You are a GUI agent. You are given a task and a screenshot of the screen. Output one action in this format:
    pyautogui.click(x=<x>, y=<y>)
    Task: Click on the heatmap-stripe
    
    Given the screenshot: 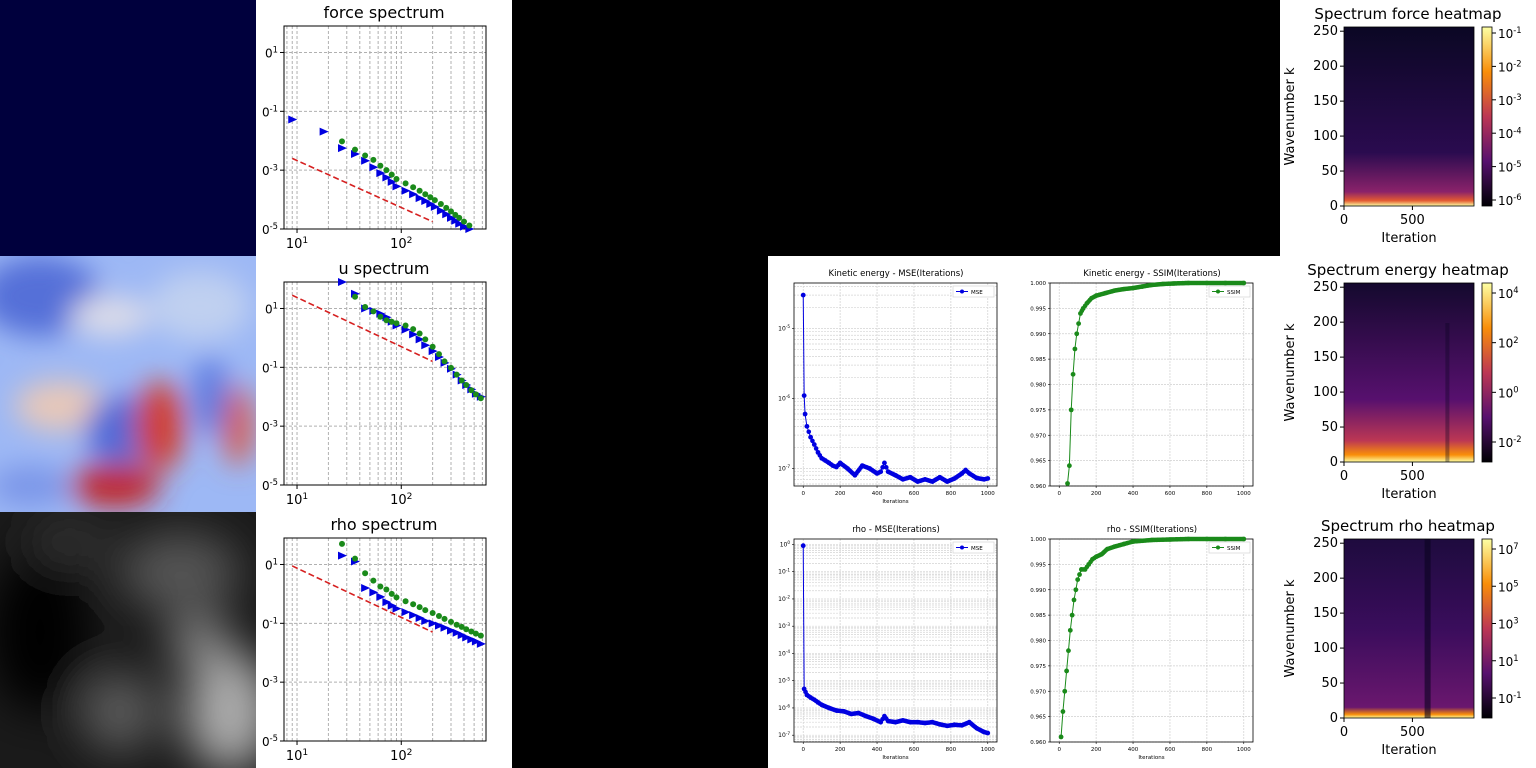 What is the action you would take?
    pyautogui.click(x=1427, y=628)
    